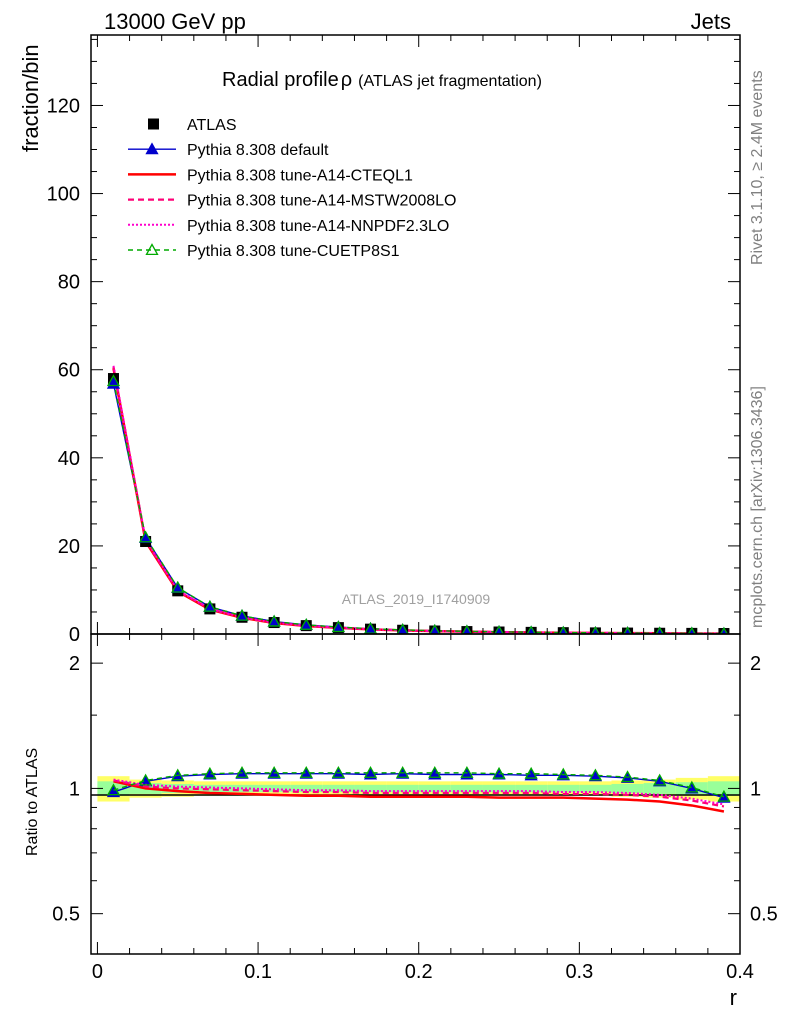  I want to click on ratio-tick-label-right: 1, so click(755, 789).